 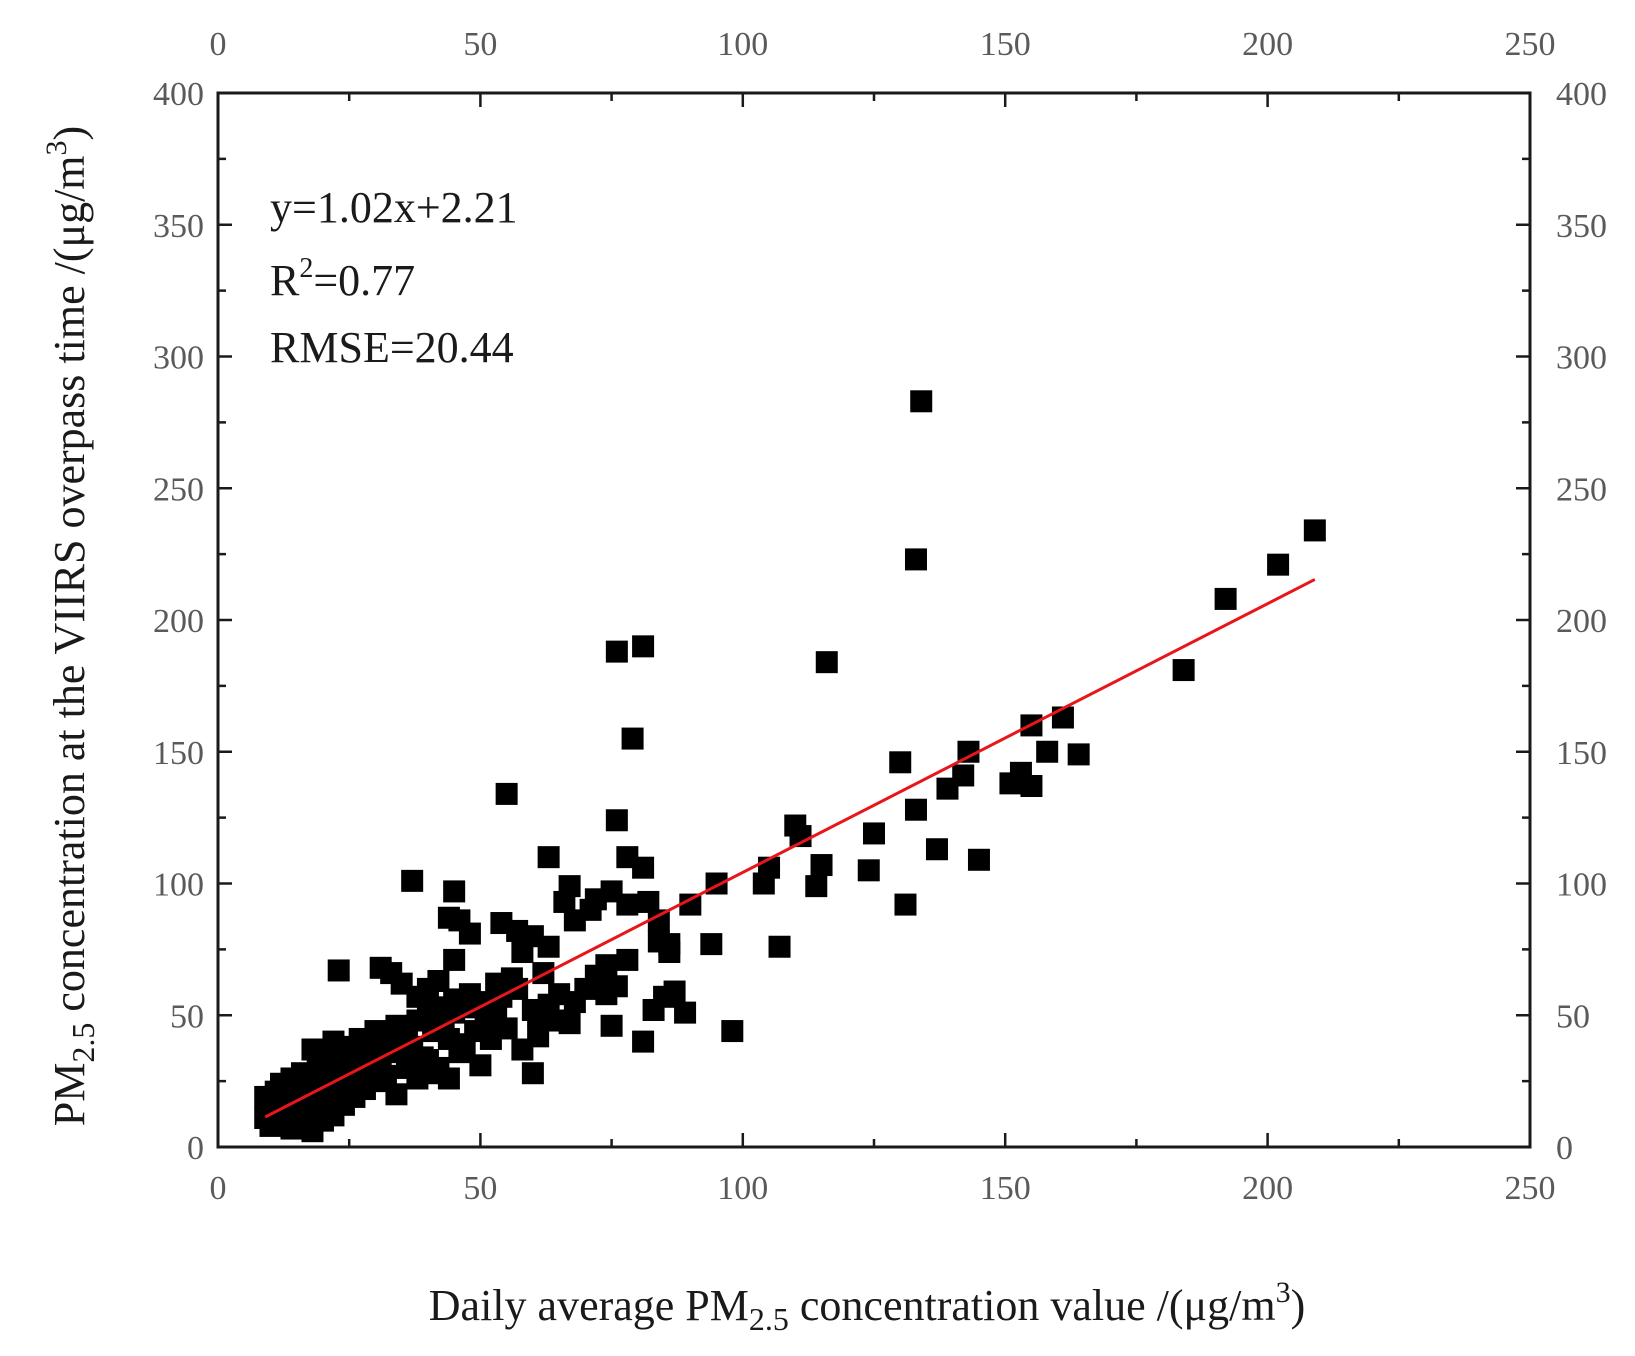 I want to click on y-tick-label-right-200: 200, so click(x=1581, y=621).